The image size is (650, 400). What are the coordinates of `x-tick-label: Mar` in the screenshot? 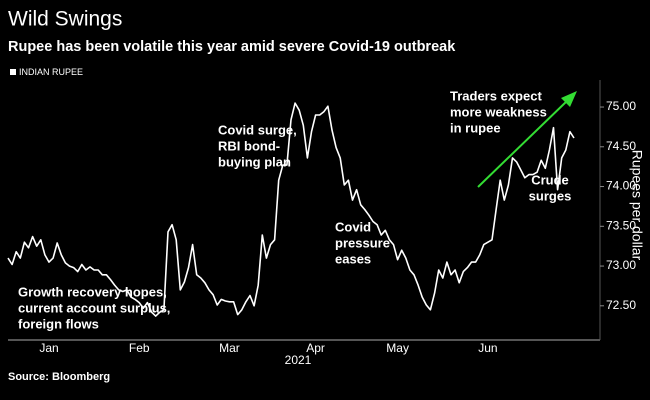 It's located at (229, 348).